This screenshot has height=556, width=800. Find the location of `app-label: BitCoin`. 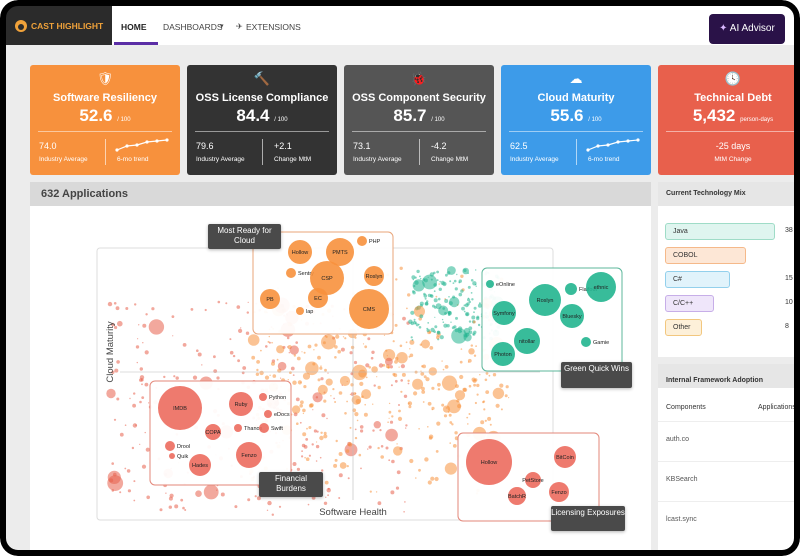

app-label: BitCoin is located at coordinates (565, 458).